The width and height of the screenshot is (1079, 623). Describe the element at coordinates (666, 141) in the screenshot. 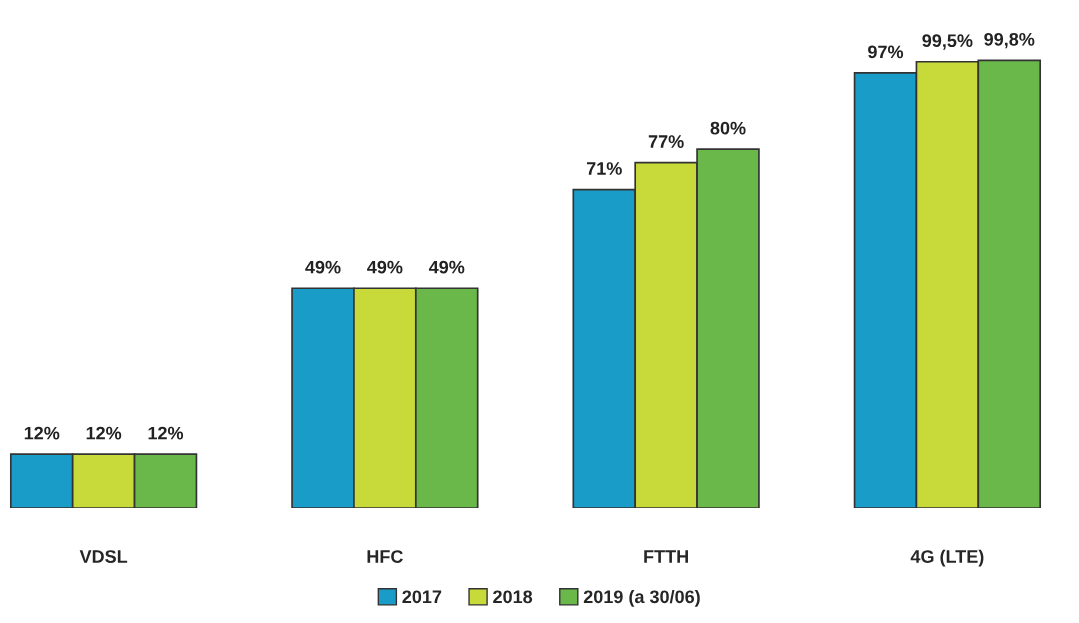

I see `data-label: 77%` at that location.